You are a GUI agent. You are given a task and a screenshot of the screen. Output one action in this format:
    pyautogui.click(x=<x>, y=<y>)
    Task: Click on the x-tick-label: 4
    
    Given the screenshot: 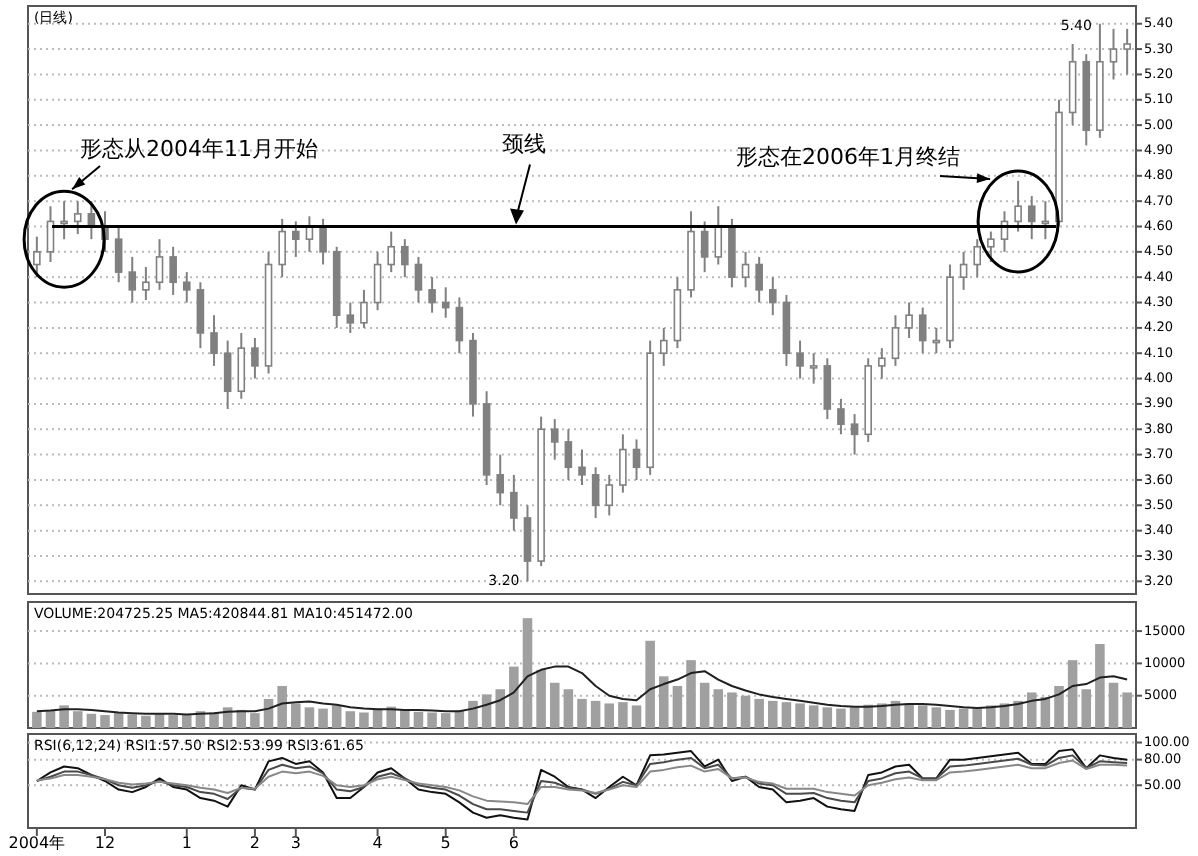 What is the action you would take?
    pyautogui.click(x=377, y=843)
    